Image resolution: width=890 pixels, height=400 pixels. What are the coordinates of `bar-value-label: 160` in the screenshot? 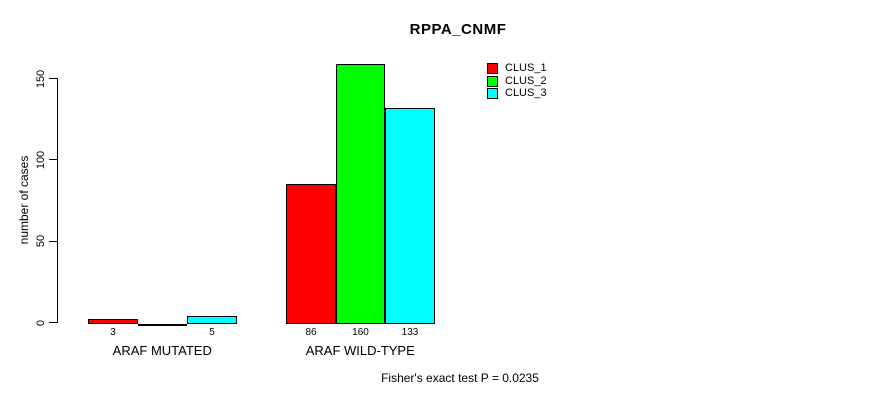 It's located at (360, 332).